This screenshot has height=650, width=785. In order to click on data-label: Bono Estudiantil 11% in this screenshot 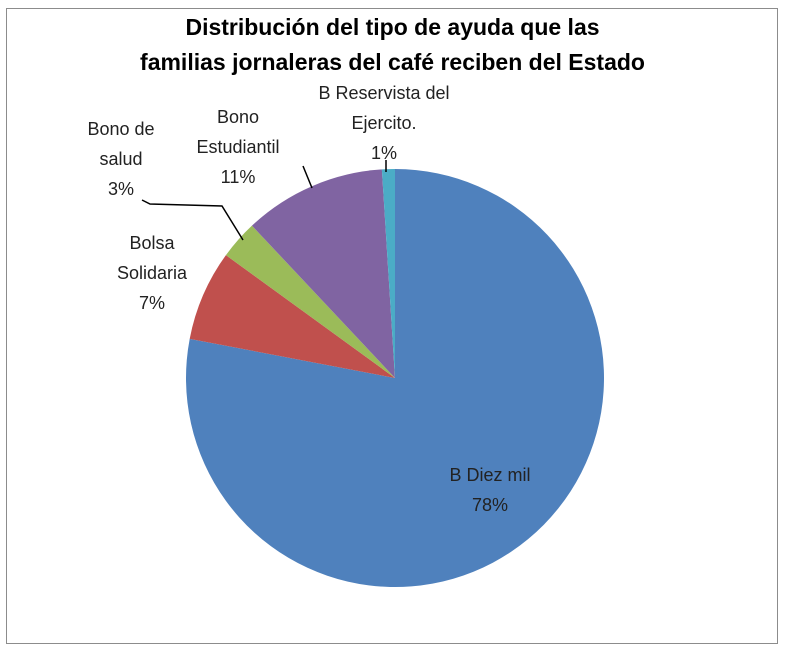, I will do `click(238, 147)`.